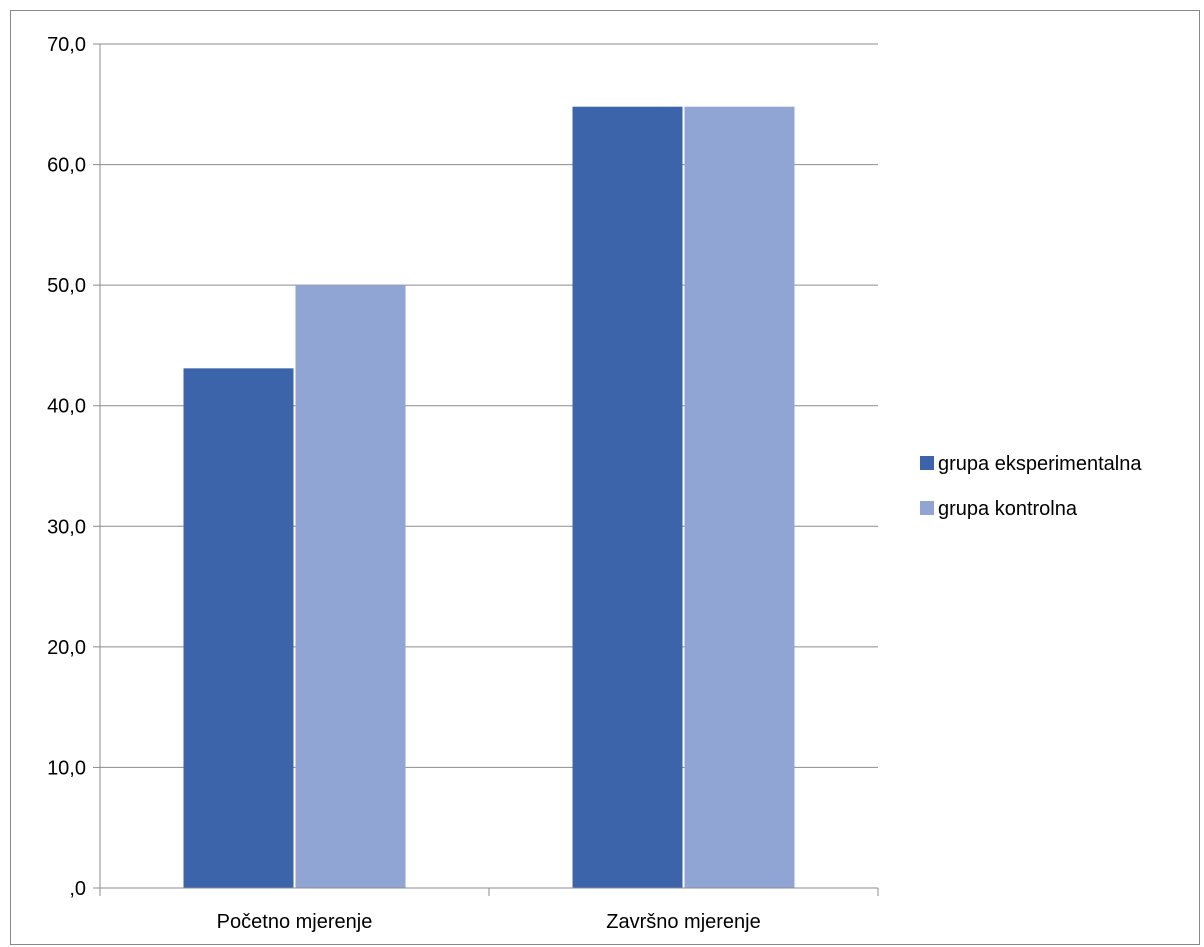  I want to click on x-tick-label: Završno mjerenje, so click(683, 922).